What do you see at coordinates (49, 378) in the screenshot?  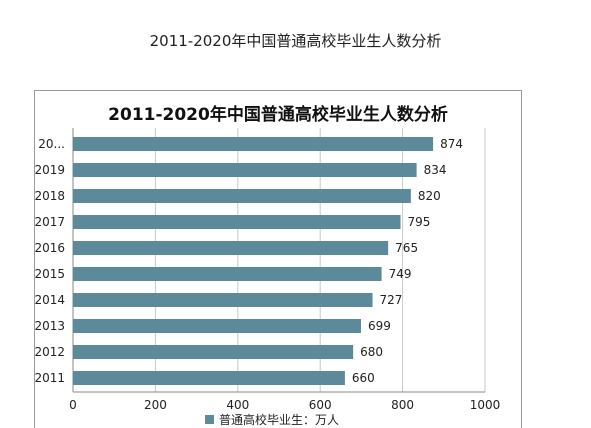 I see `category-label: 2011` at bounding box center [49, 378].